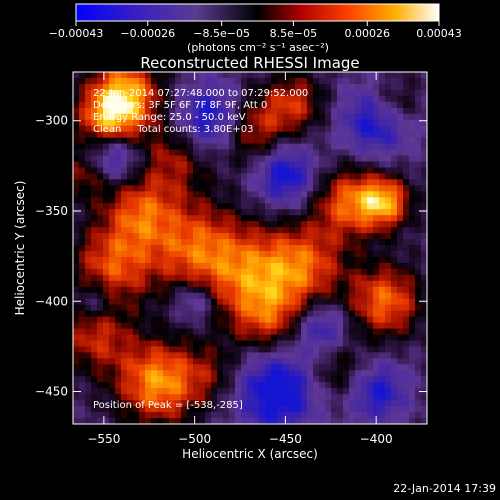 The height and width of the screenshot is (500, 500). What do you see at coordinates (169, 117) in the screenshot?
I see `annotation-energy: Energy Range: 25.0 - 50.0 keV` at bounding box center [169, 117].